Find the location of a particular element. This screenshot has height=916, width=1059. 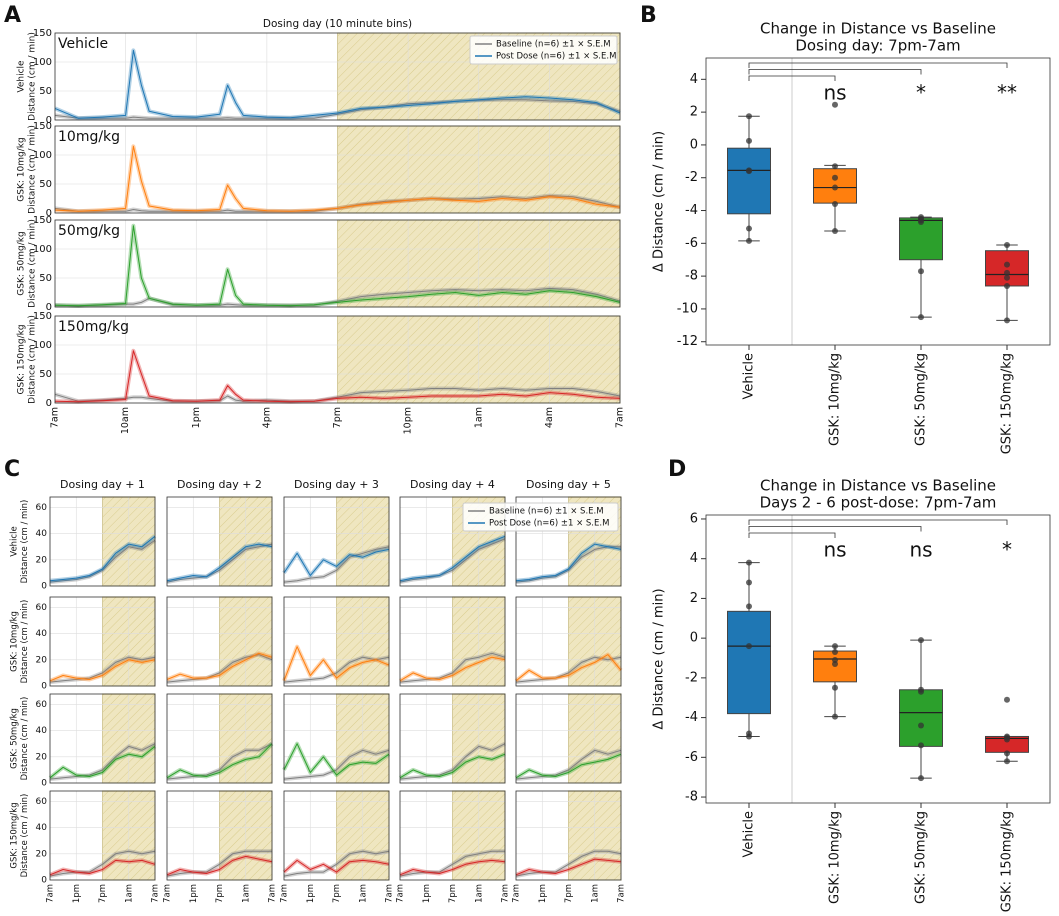

subplot-label: Vehicle is located at coordinates (83, 44).